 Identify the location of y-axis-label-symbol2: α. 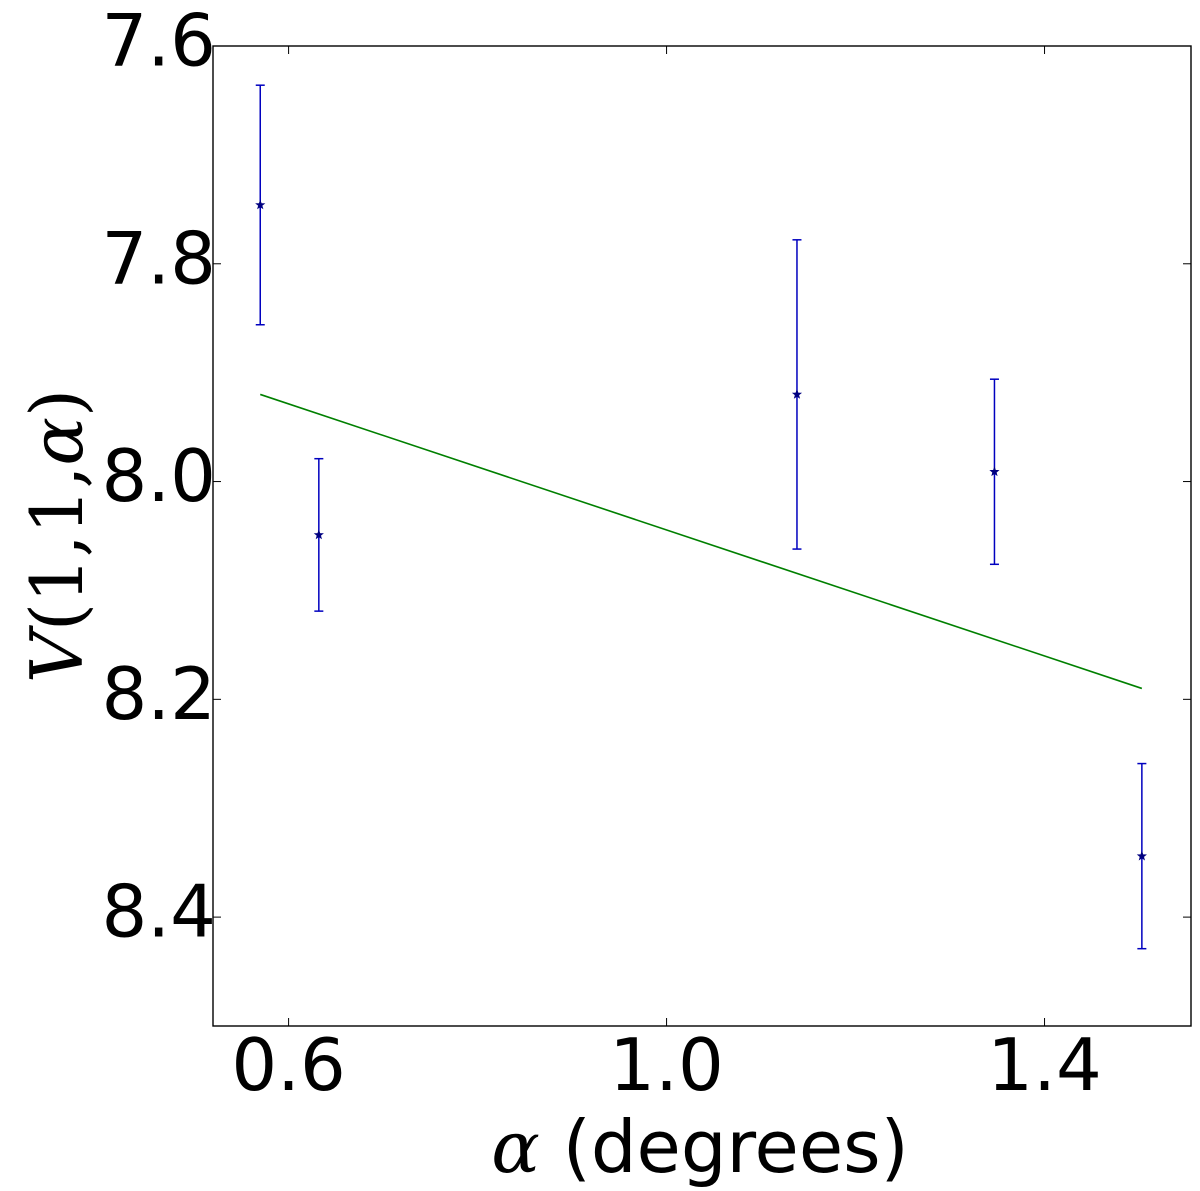
(57, 441).